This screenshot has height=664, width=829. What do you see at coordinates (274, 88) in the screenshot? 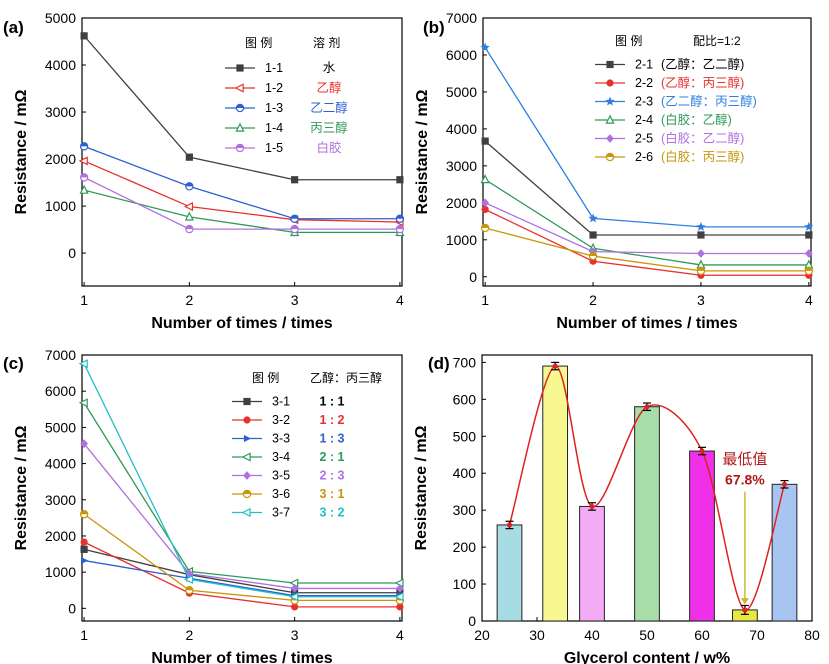
I see `legend-id: 1-2` at bounding box center [274, 88].